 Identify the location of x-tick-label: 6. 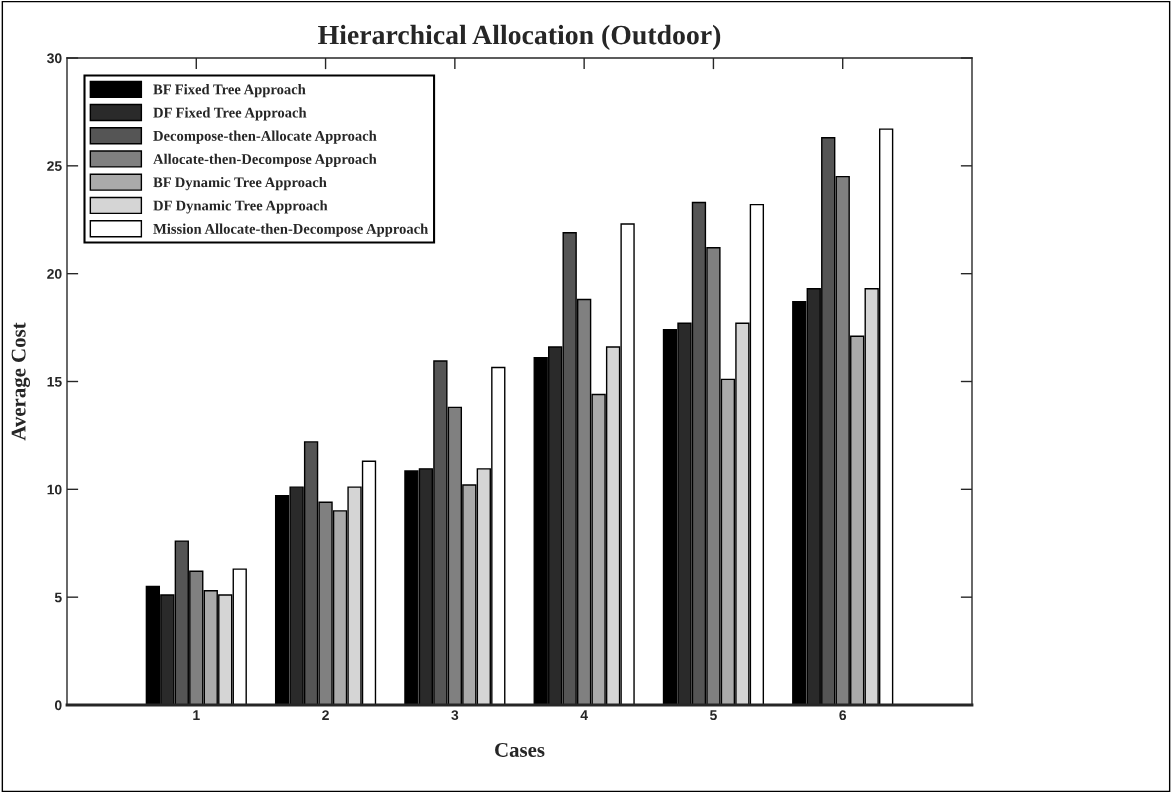
(843, 715).